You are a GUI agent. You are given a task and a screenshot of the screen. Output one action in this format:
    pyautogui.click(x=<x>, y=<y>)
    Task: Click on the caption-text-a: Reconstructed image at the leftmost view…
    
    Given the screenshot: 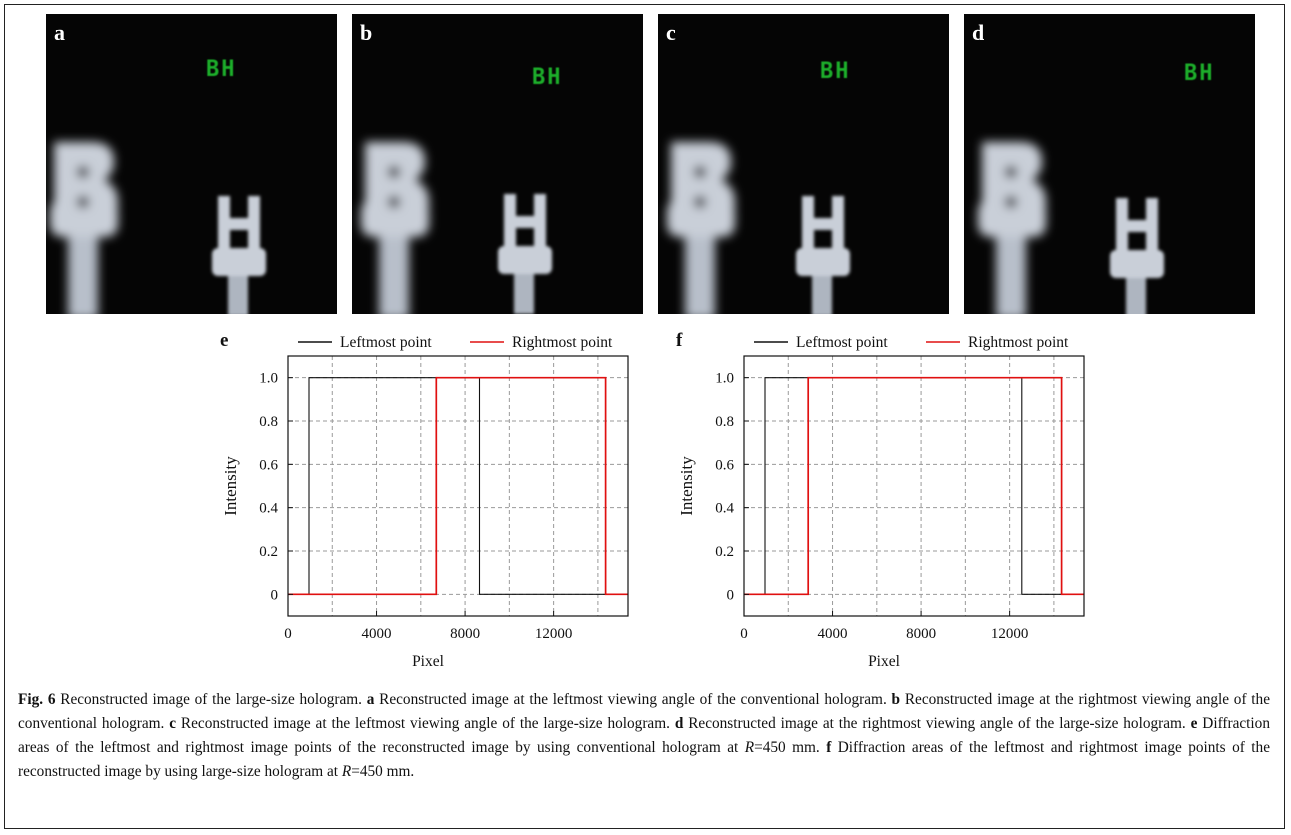 What is the action you would take?
    pyautogui.click(x=633, y=699)
    